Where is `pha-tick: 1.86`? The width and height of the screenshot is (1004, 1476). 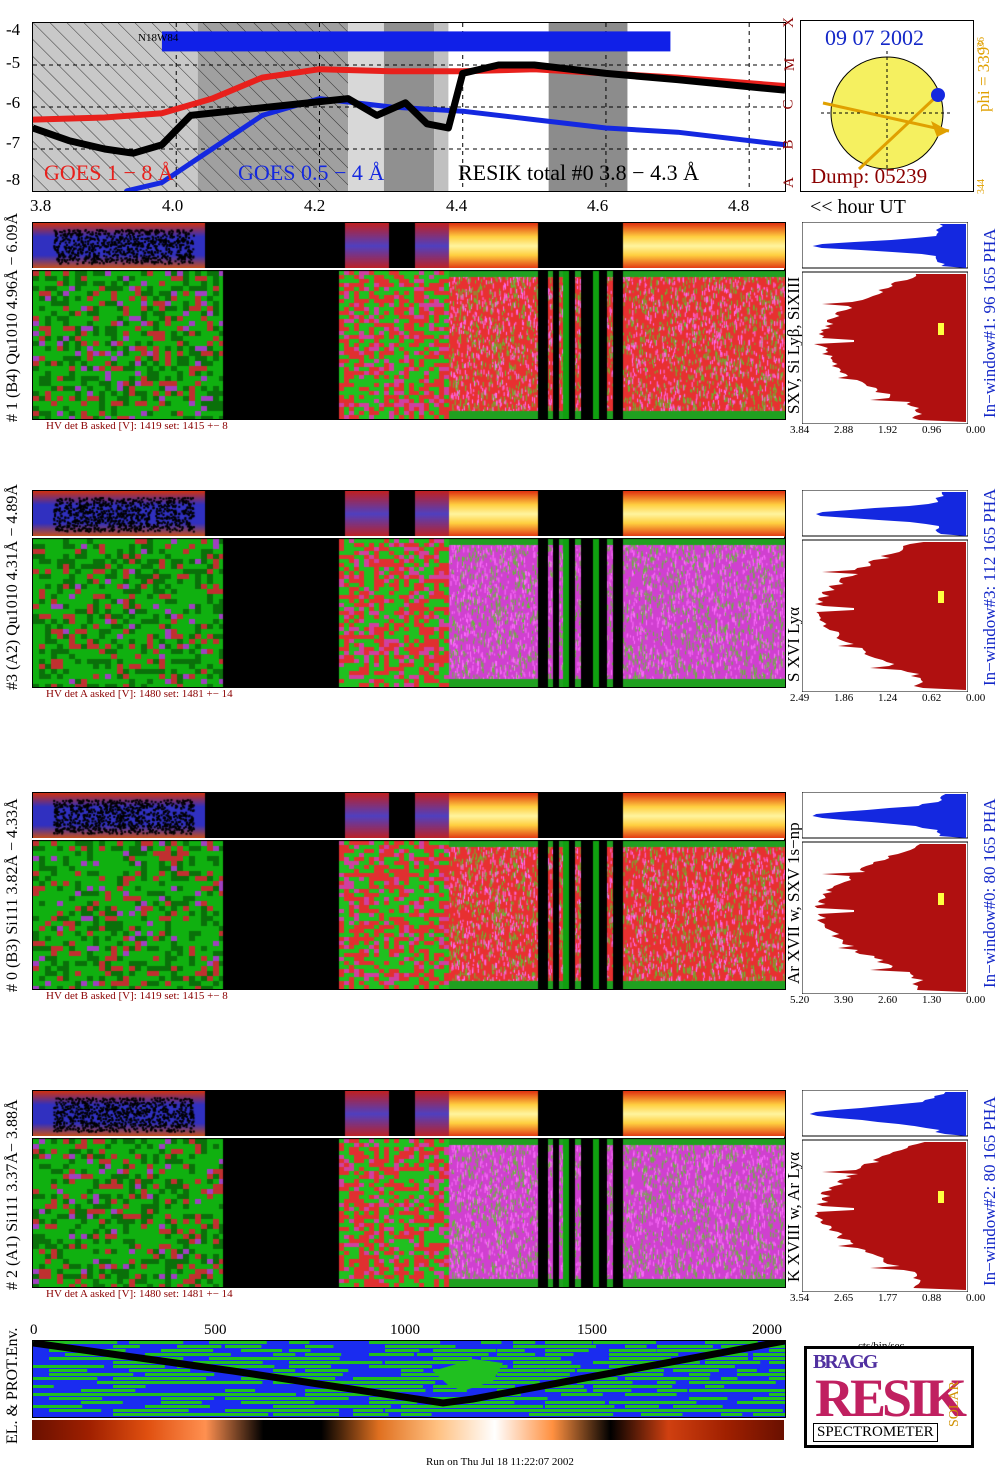
pha-tick: 1.86 is located at coordinates (844, 698).